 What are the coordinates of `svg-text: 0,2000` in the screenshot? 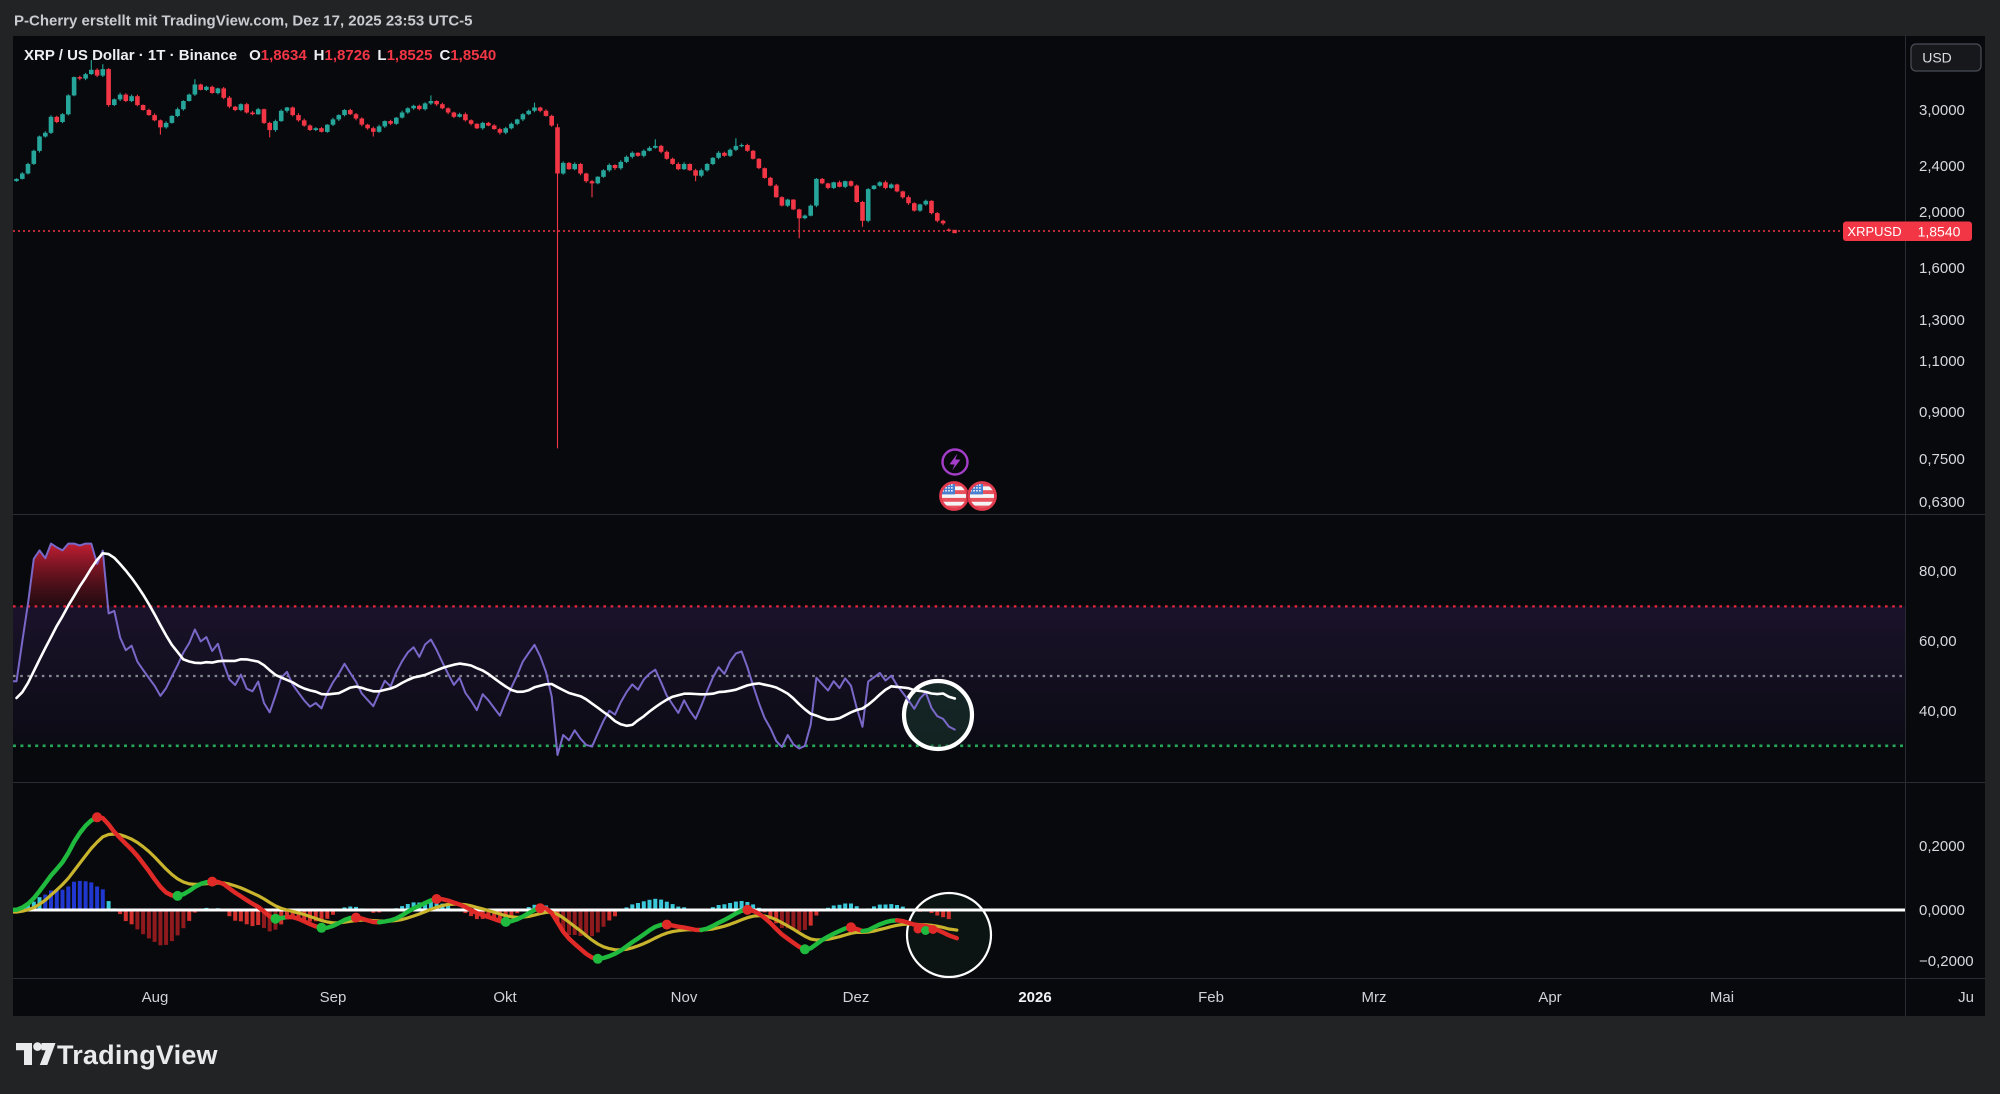 It's located at (1942, 846).